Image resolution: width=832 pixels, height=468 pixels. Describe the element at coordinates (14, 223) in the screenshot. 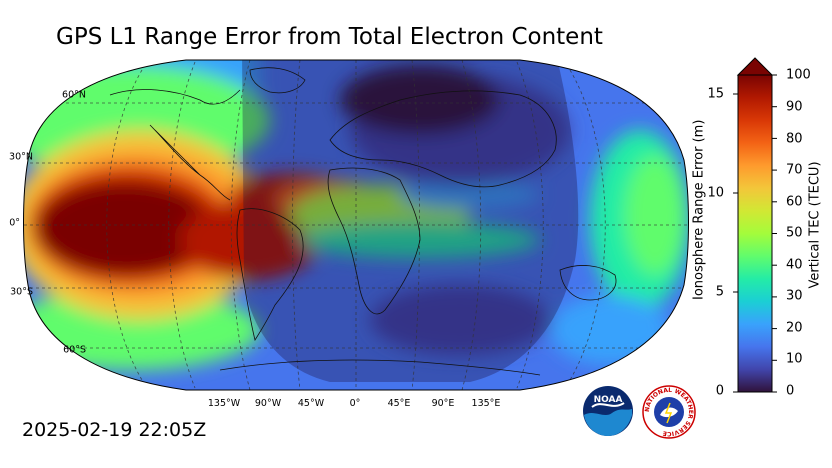

I see `lat-label-0: 0°` at that location.